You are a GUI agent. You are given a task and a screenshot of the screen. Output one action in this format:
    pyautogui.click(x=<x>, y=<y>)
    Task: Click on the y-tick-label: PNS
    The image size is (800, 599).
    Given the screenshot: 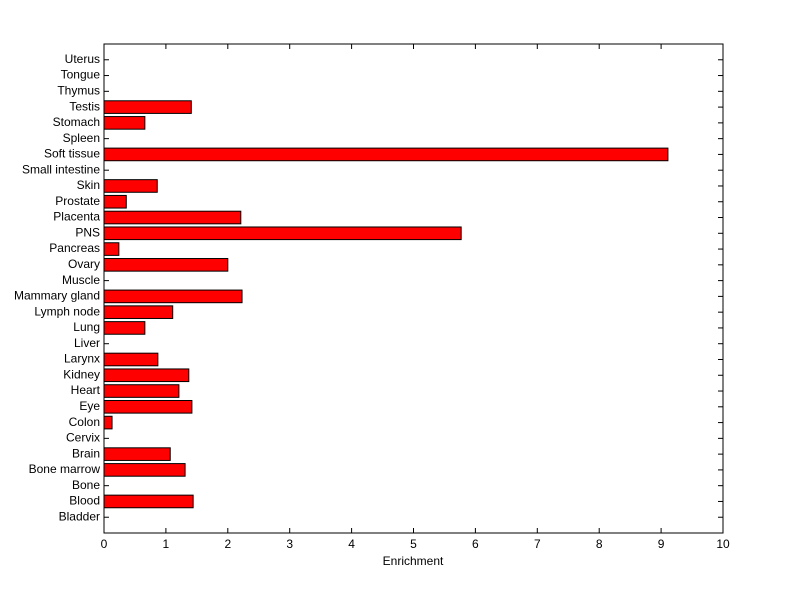 What is the action you would take?
    pyautogui.click(x=87, y=232)
    